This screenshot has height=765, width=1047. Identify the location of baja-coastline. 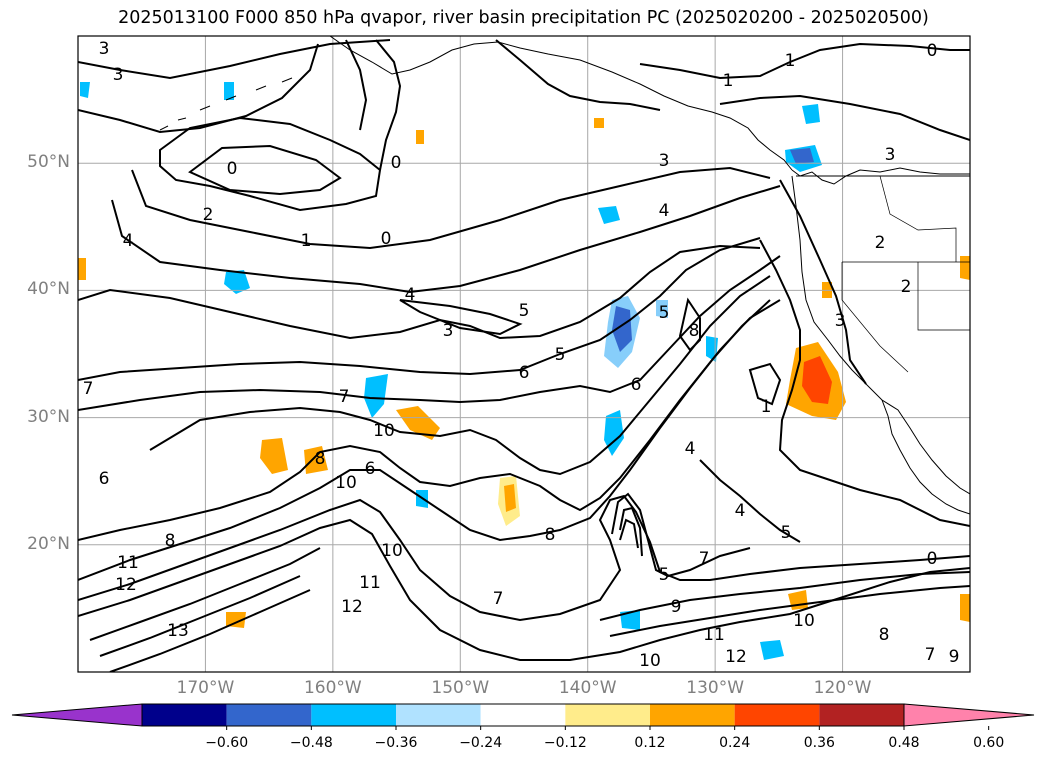
(925, 457).